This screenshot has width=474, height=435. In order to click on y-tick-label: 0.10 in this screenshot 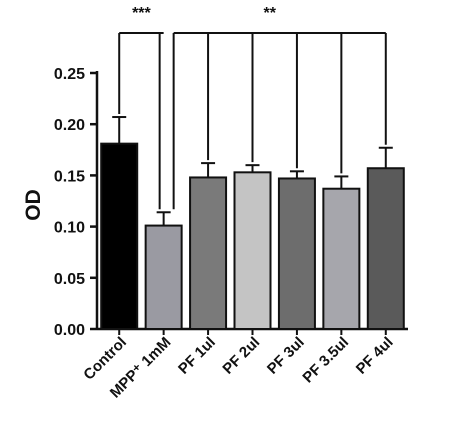, I will do `click(69, 228)`.